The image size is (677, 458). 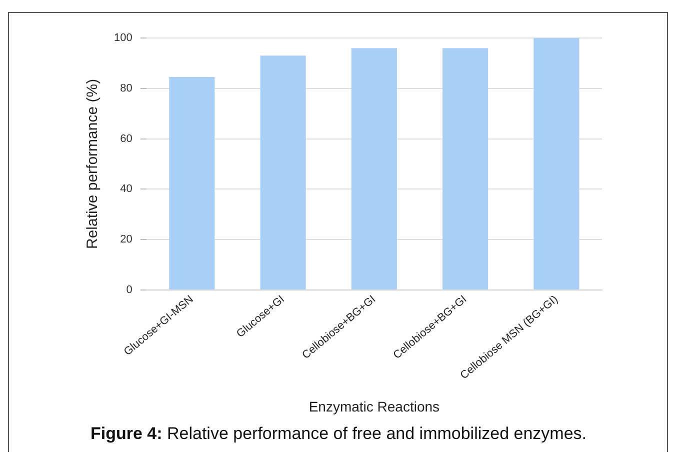 I want to click on y-tick-label: 100, so click(x=123, y=38).